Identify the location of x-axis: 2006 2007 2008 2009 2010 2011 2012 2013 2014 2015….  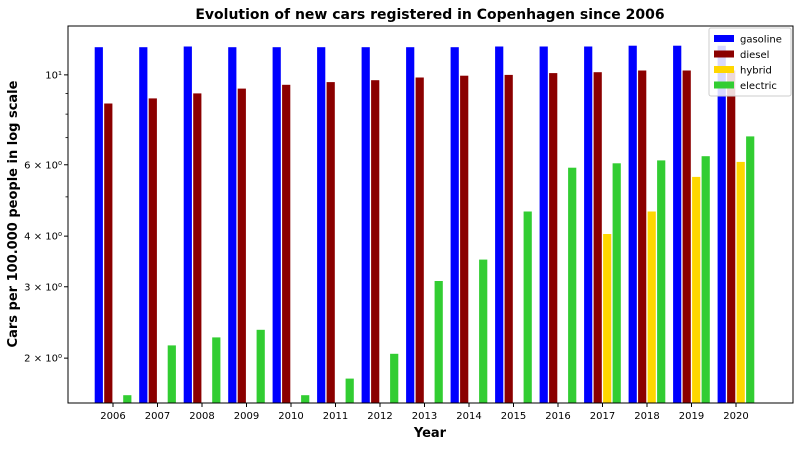
(424, 412).